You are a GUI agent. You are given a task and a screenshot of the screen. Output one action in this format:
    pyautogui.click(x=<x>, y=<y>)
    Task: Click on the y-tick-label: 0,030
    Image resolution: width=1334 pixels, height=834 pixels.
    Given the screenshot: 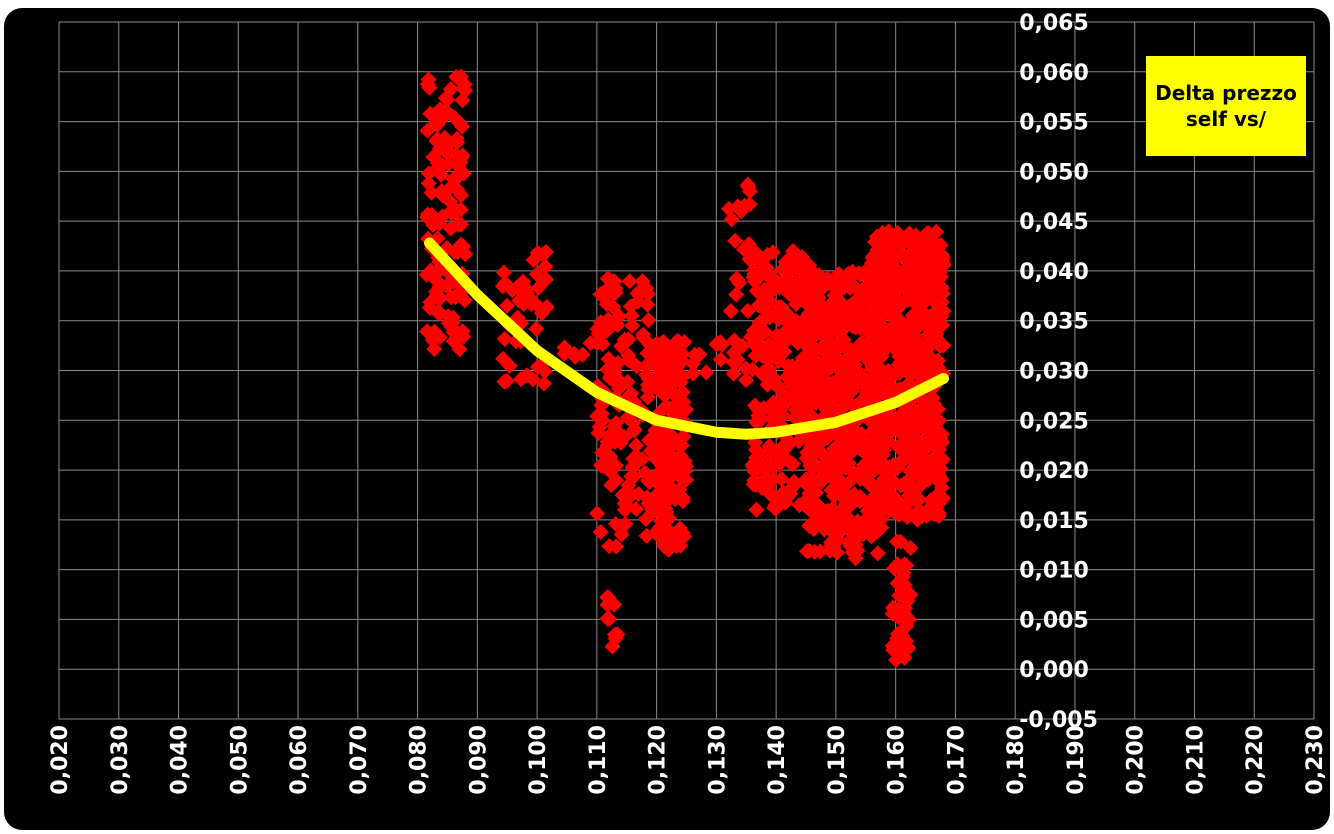 What is the action you would take?
    pyautogui.click(x=1054, y=372)
    